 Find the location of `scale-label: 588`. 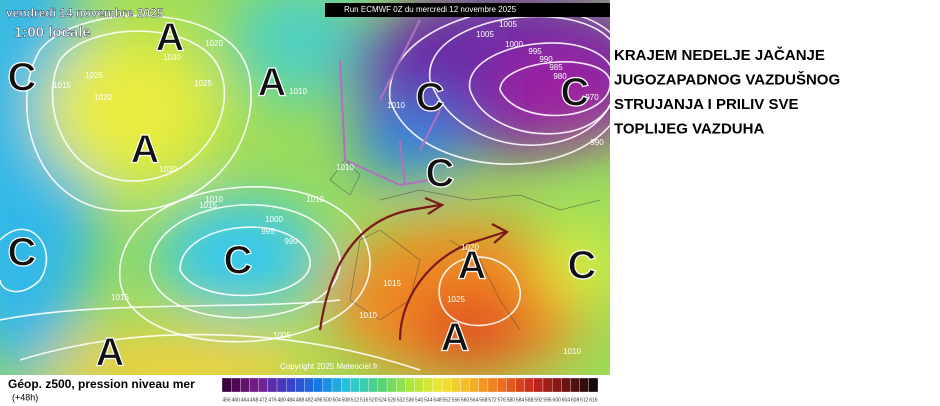

scale-label: 588 is located at coordinates (529, 400).